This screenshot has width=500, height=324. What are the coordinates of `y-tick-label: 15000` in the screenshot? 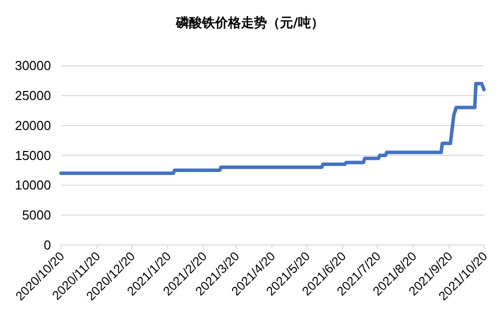 It's located at (32, 155).